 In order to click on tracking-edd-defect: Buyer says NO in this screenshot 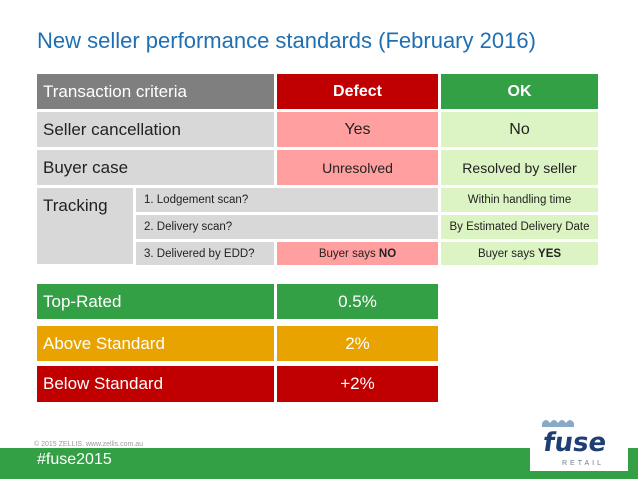, I will do `click(357, 253)`.